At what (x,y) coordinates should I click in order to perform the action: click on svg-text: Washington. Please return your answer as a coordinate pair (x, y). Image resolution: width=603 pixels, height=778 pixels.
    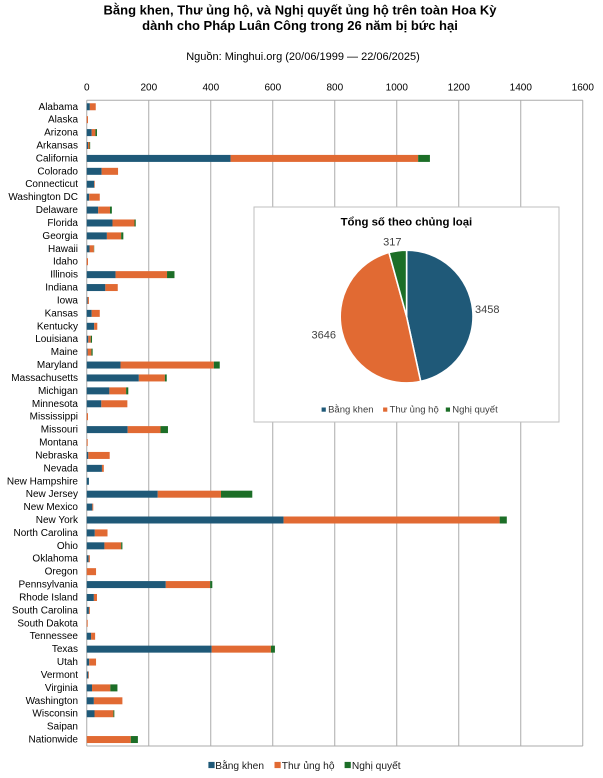
    Looking at the image, I should click on (52, 701).